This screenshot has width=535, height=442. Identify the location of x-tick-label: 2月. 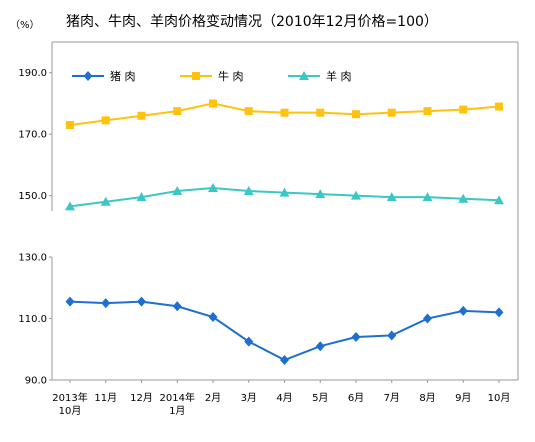
(213, 398).